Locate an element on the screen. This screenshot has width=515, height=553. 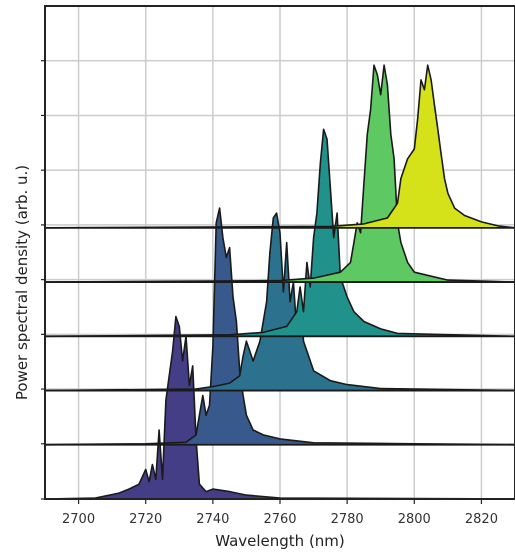
x-tick-label: 2760 is located at coordinates (279, 519).